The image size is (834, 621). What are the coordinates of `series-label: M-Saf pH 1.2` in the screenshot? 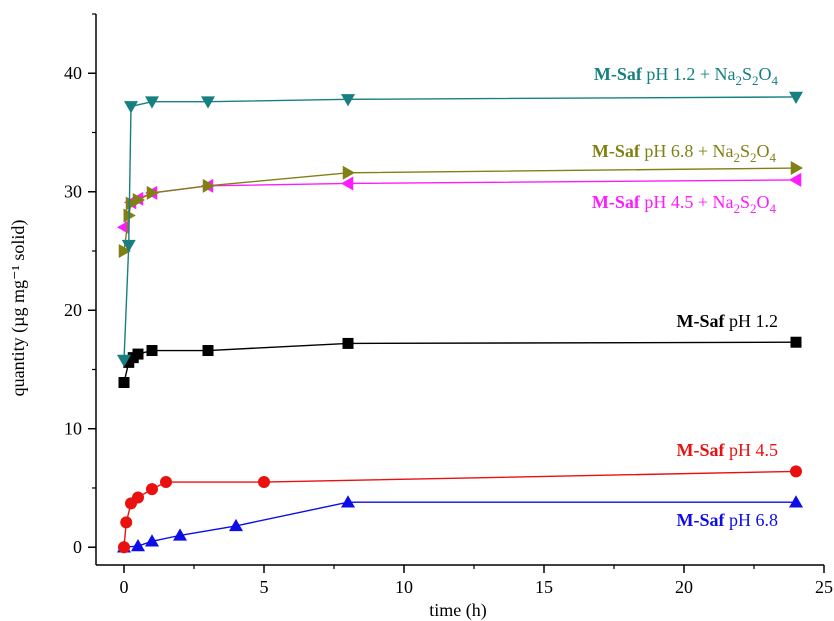 It's located at (728, 321).